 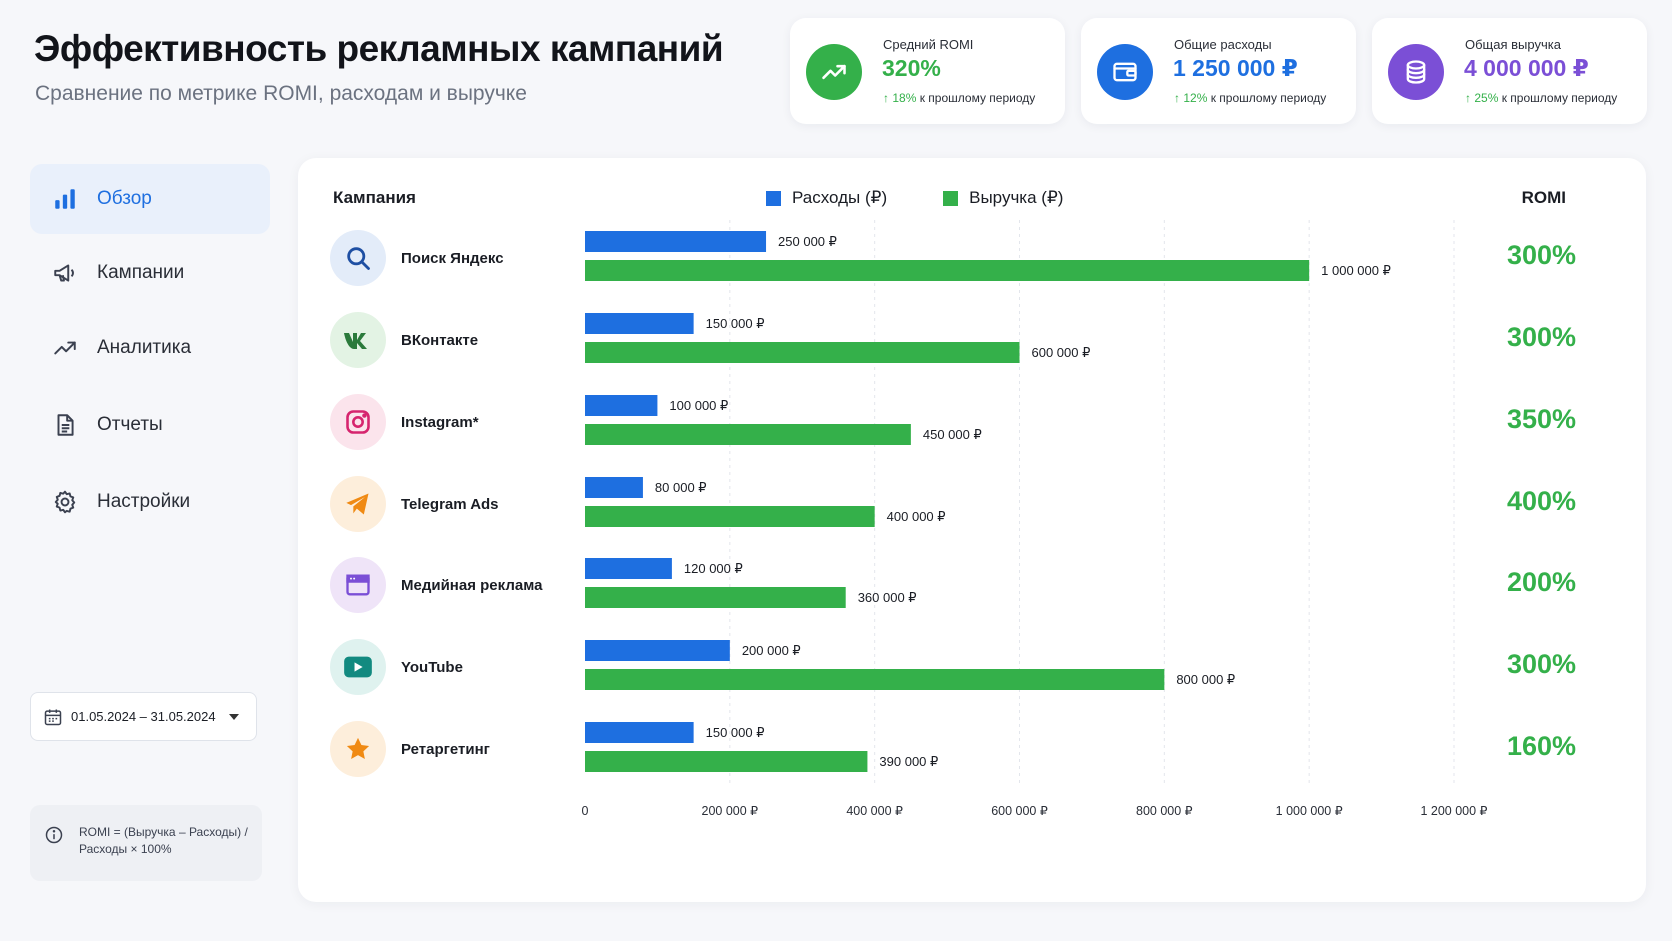 What do you see at coordinates (1541, 419) in the screenshot?
I see `romi-value: 350%` at bounding box center [1541, 419].